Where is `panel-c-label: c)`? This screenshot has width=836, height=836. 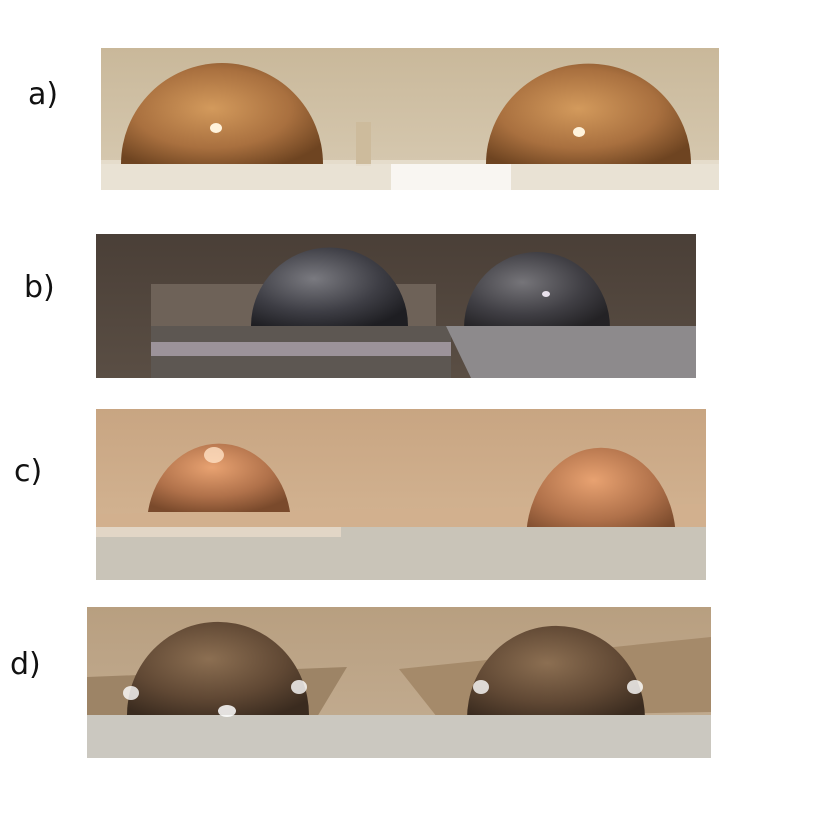
panel-c-label: c) is located at coordinates (28, 471).